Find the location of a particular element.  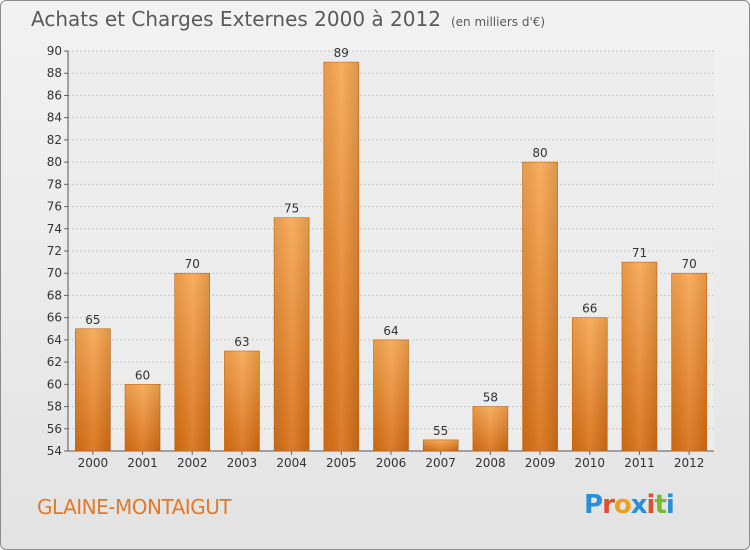

x-tick-label: 2001 is located at coordinates (142, 463).